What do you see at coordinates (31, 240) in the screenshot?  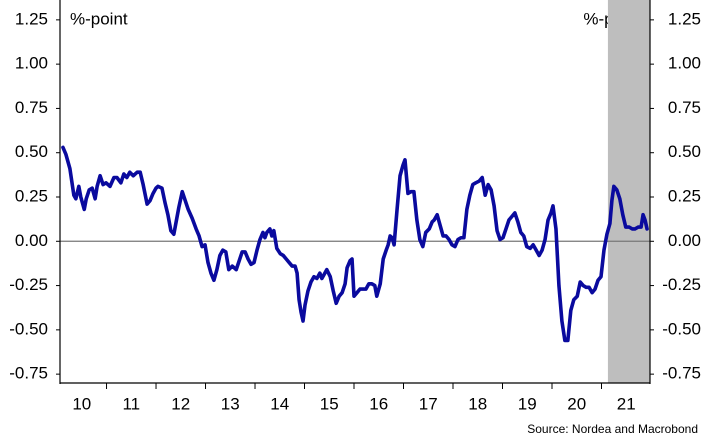 I see `y-tick-label: 0.00` at bounding box center [31, 240].